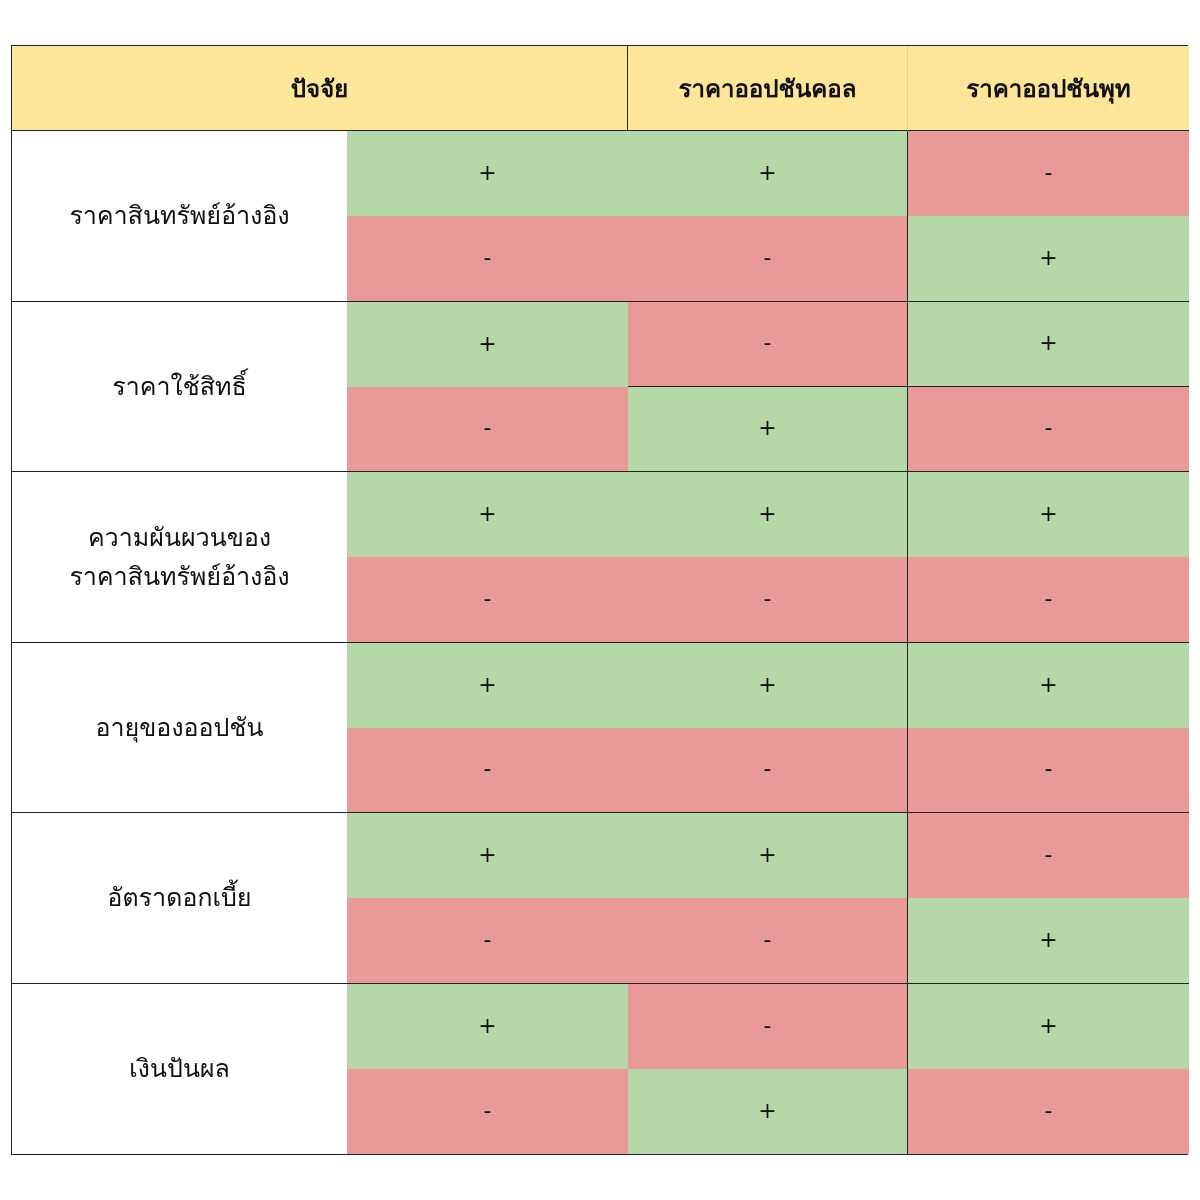  I want to click on factor-label: ราคาใช้สิทธิ์, so click(179, 386).